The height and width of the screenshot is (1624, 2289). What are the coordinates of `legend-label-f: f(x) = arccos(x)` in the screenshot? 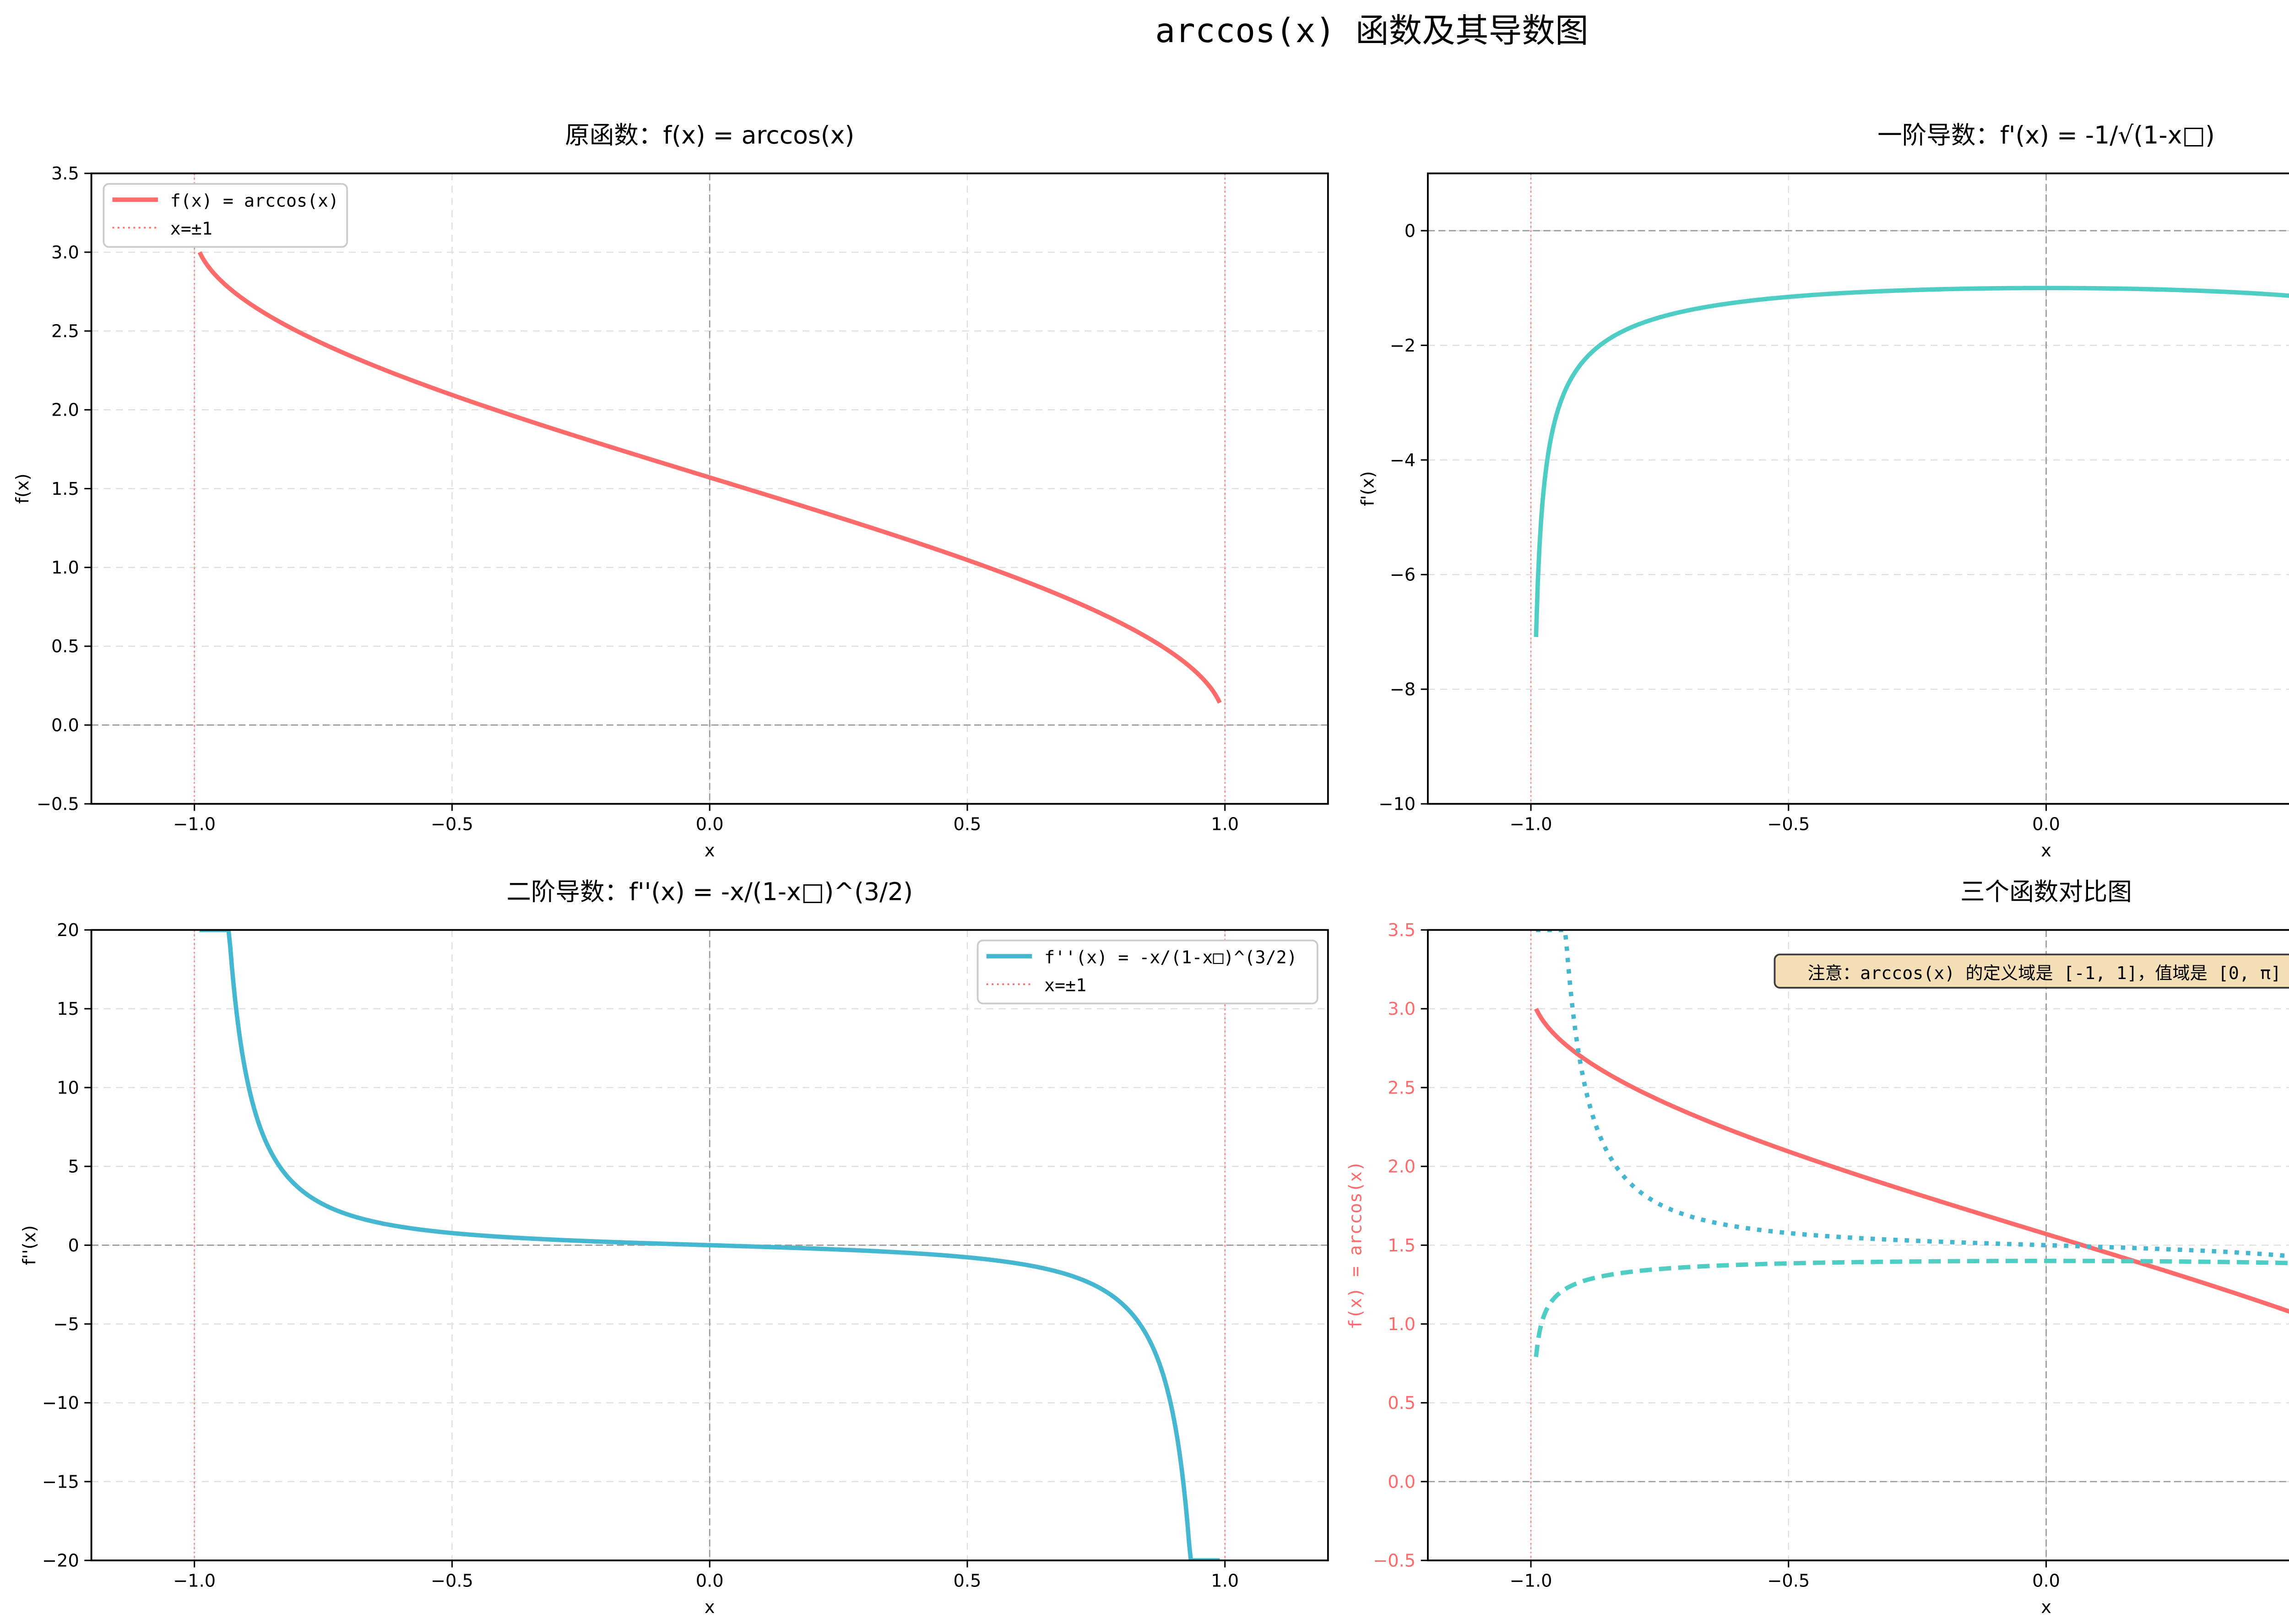 It's located at (254, 200).